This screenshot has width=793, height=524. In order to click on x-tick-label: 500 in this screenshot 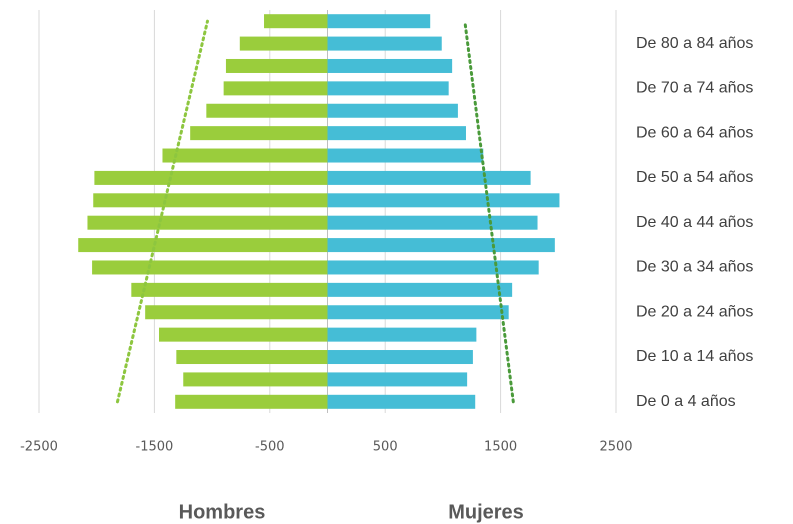, I will do `click(385, 447)`.